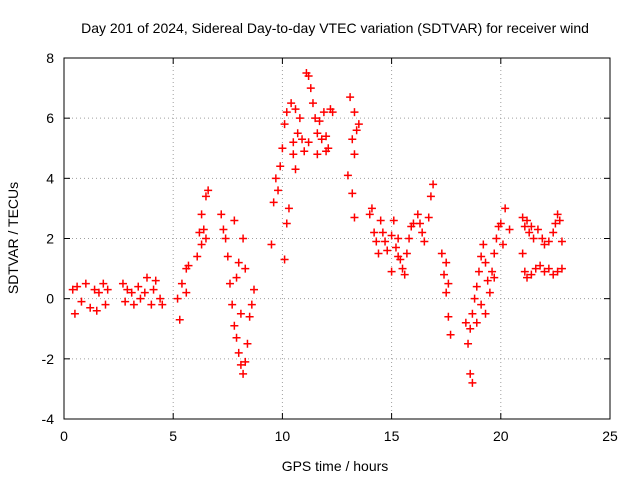 The image size is (640, 480). I want to click on x-tick-label: 25, so click(610, 436).